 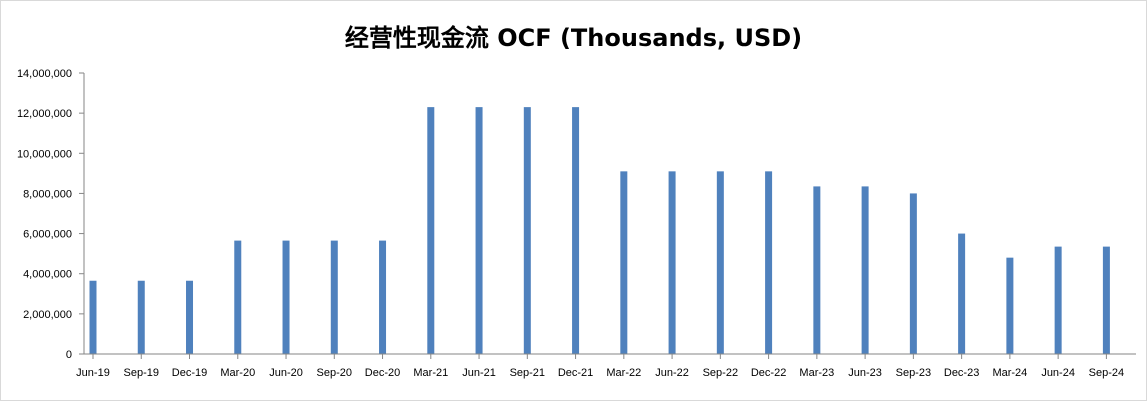 I want to click on x-tick-label: Sep-22, so click(x=720, y=373).